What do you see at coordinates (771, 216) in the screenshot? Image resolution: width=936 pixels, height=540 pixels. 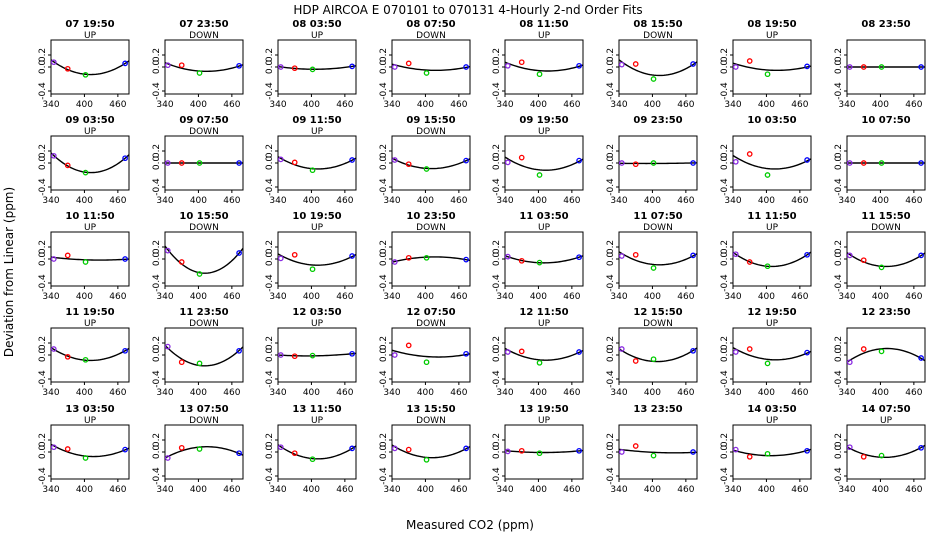 I see `panel-title: 11 11:50` at bounding box center [771, 216].